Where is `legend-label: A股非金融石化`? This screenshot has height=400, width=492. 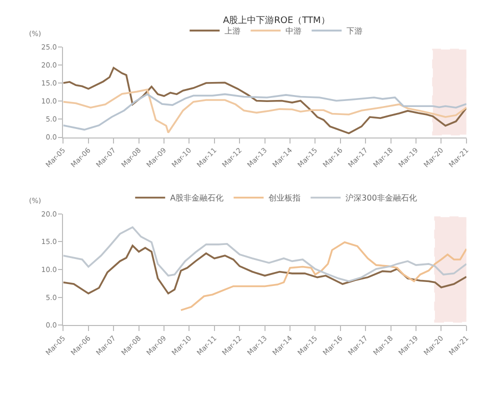 legend-label: A股非金融石化 is located at coordinates (197, 198).